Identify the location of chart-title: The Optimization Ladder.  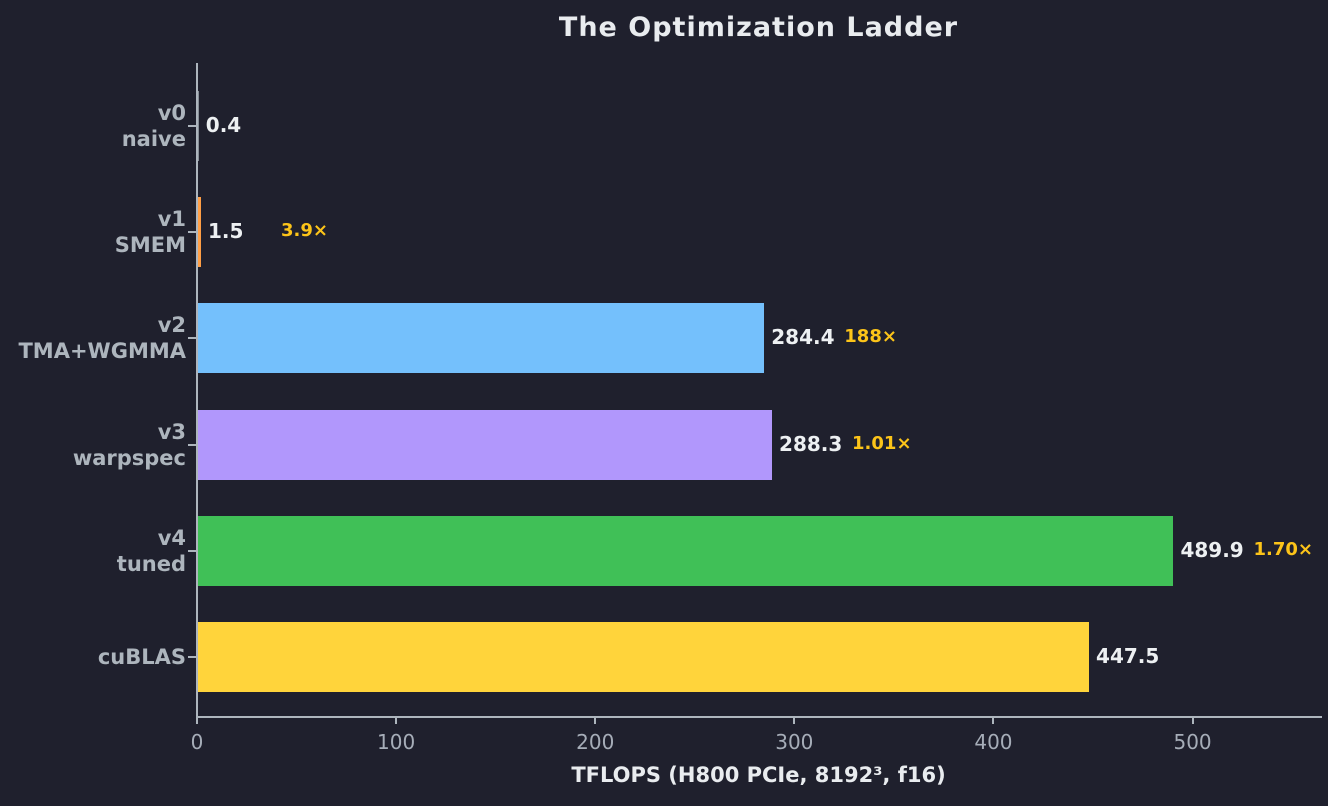
(758, 27).